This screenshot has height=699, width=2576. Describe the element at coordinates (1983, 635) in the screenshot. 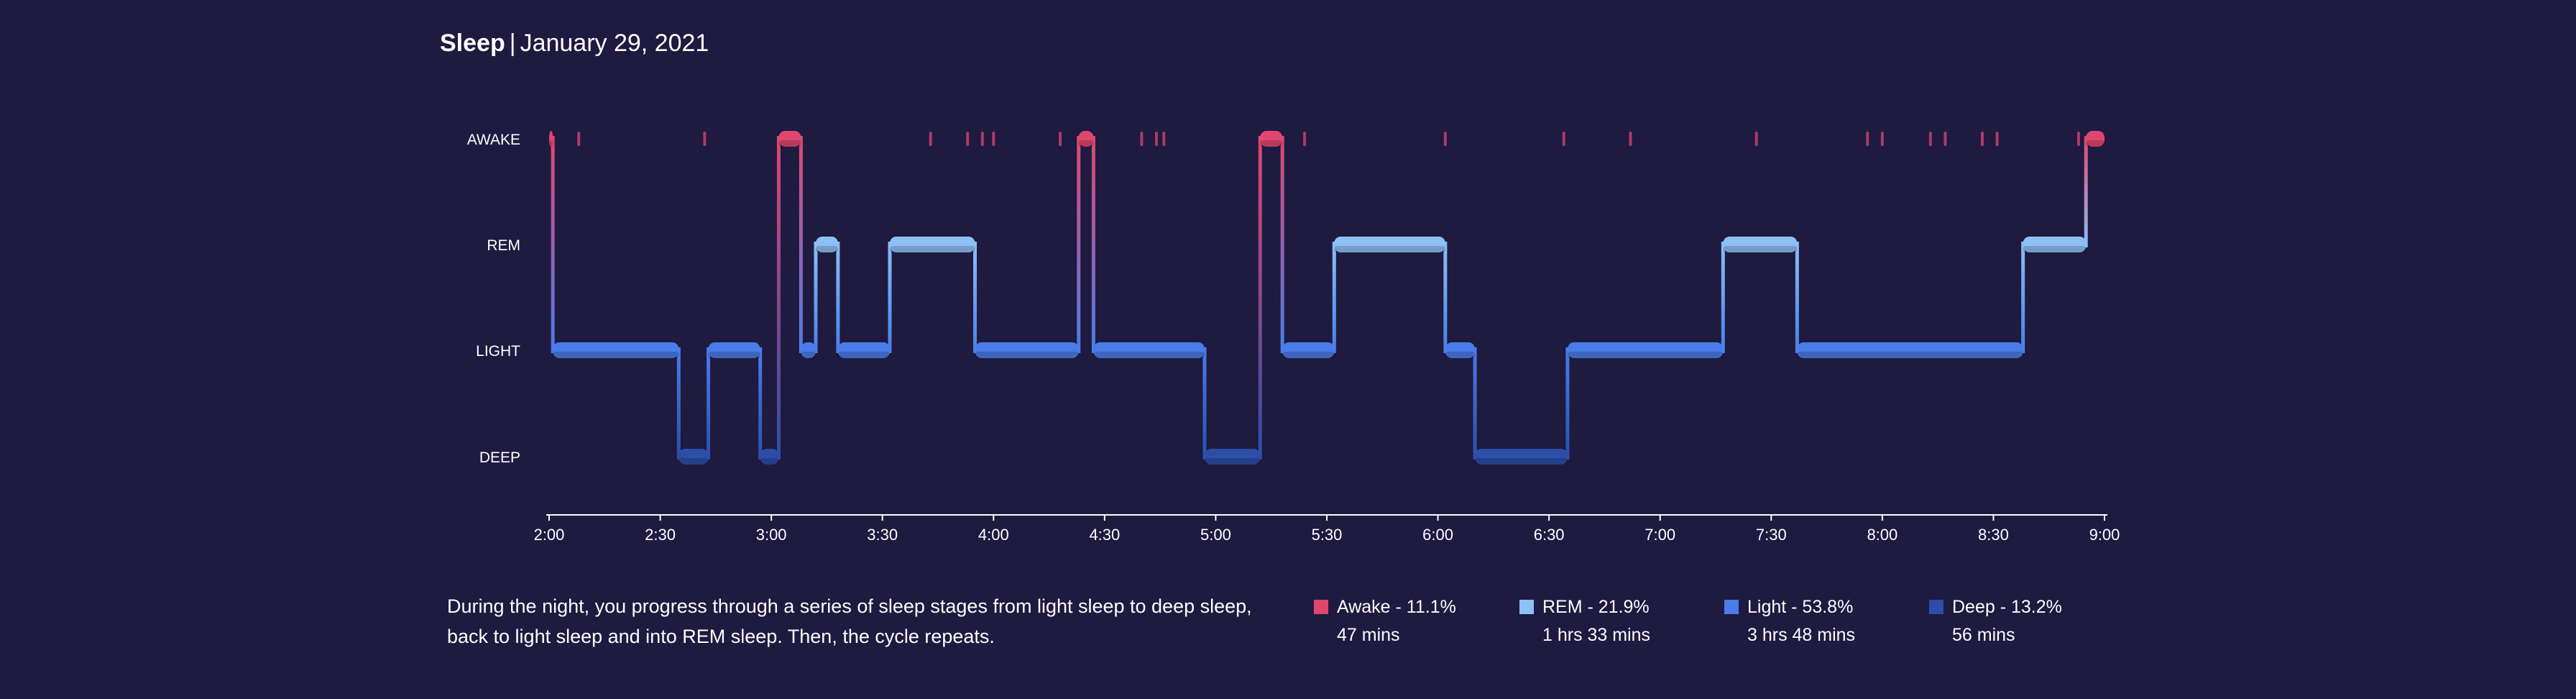

I see `legend-duration-deep: 56 mins` at that location.